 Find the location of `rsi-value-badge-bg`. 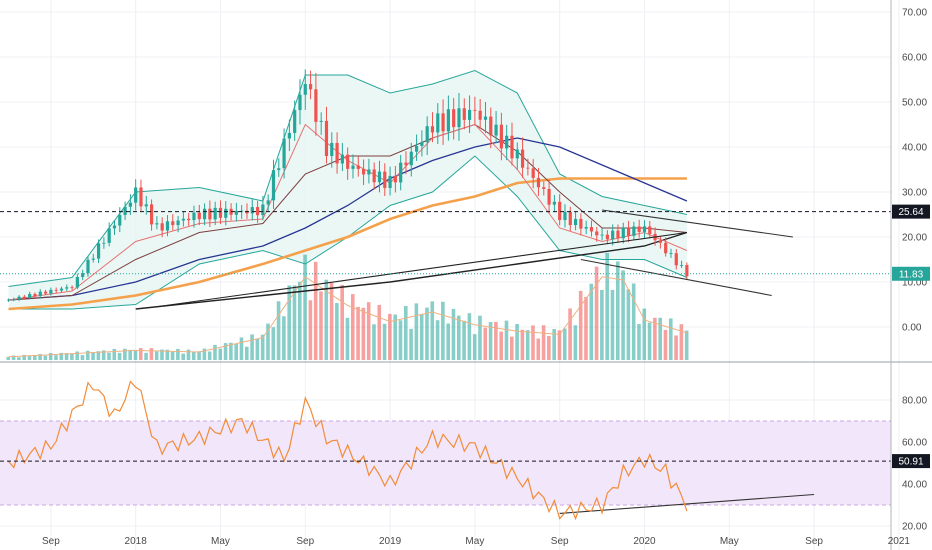

rsi-value-badge-bg is located at coordinates (911, 461).